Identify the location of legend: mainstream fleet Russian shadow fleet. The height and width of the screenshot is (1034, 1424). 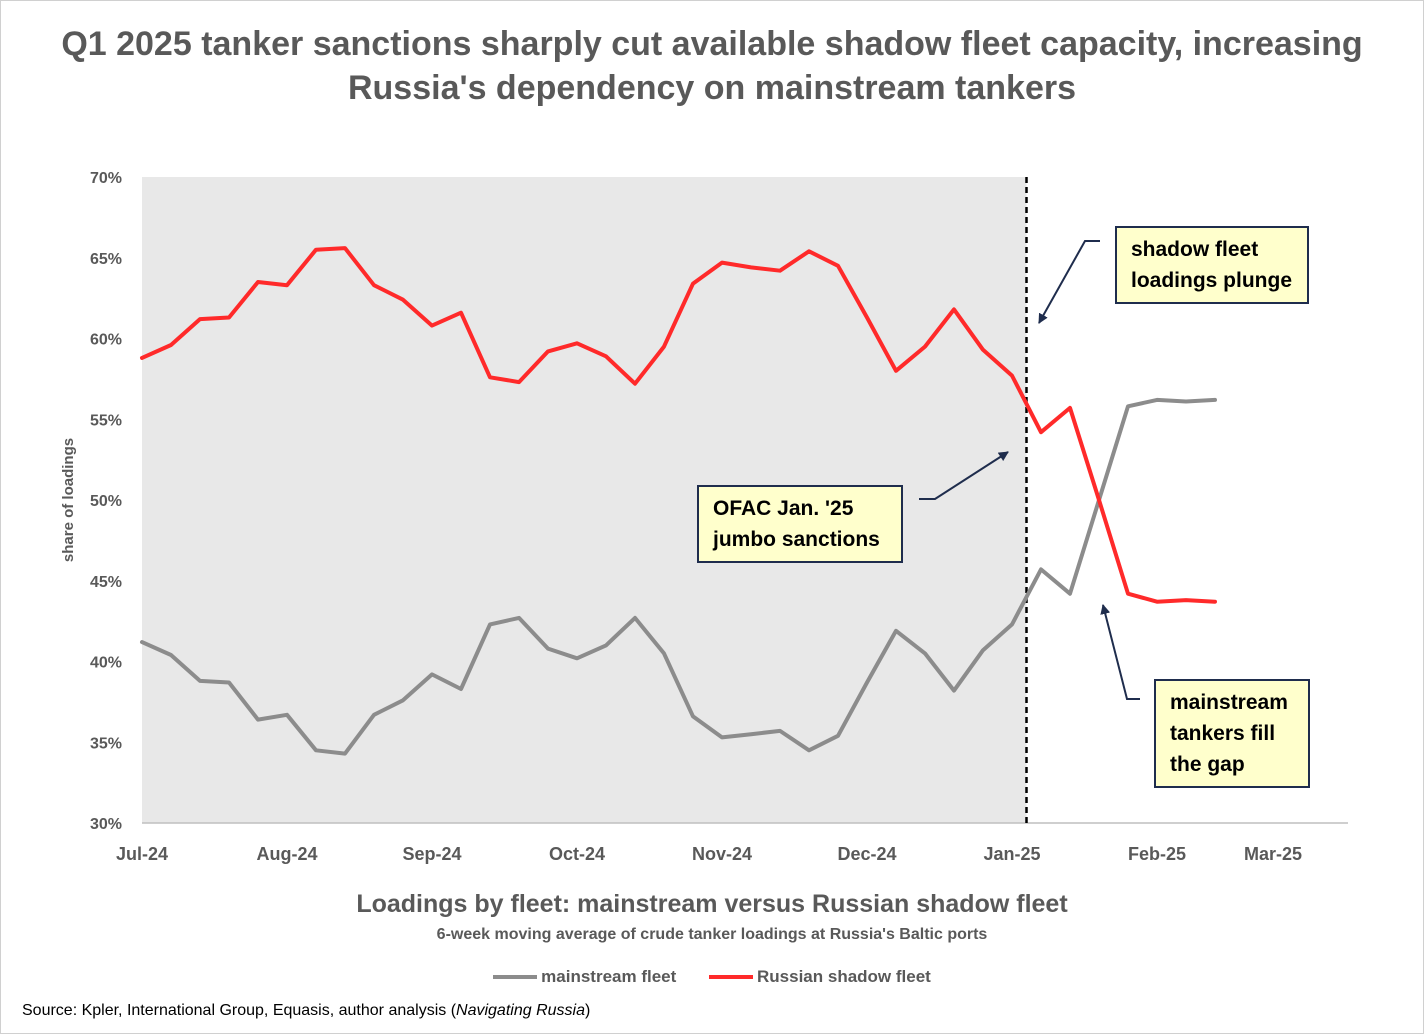
(712, 975).